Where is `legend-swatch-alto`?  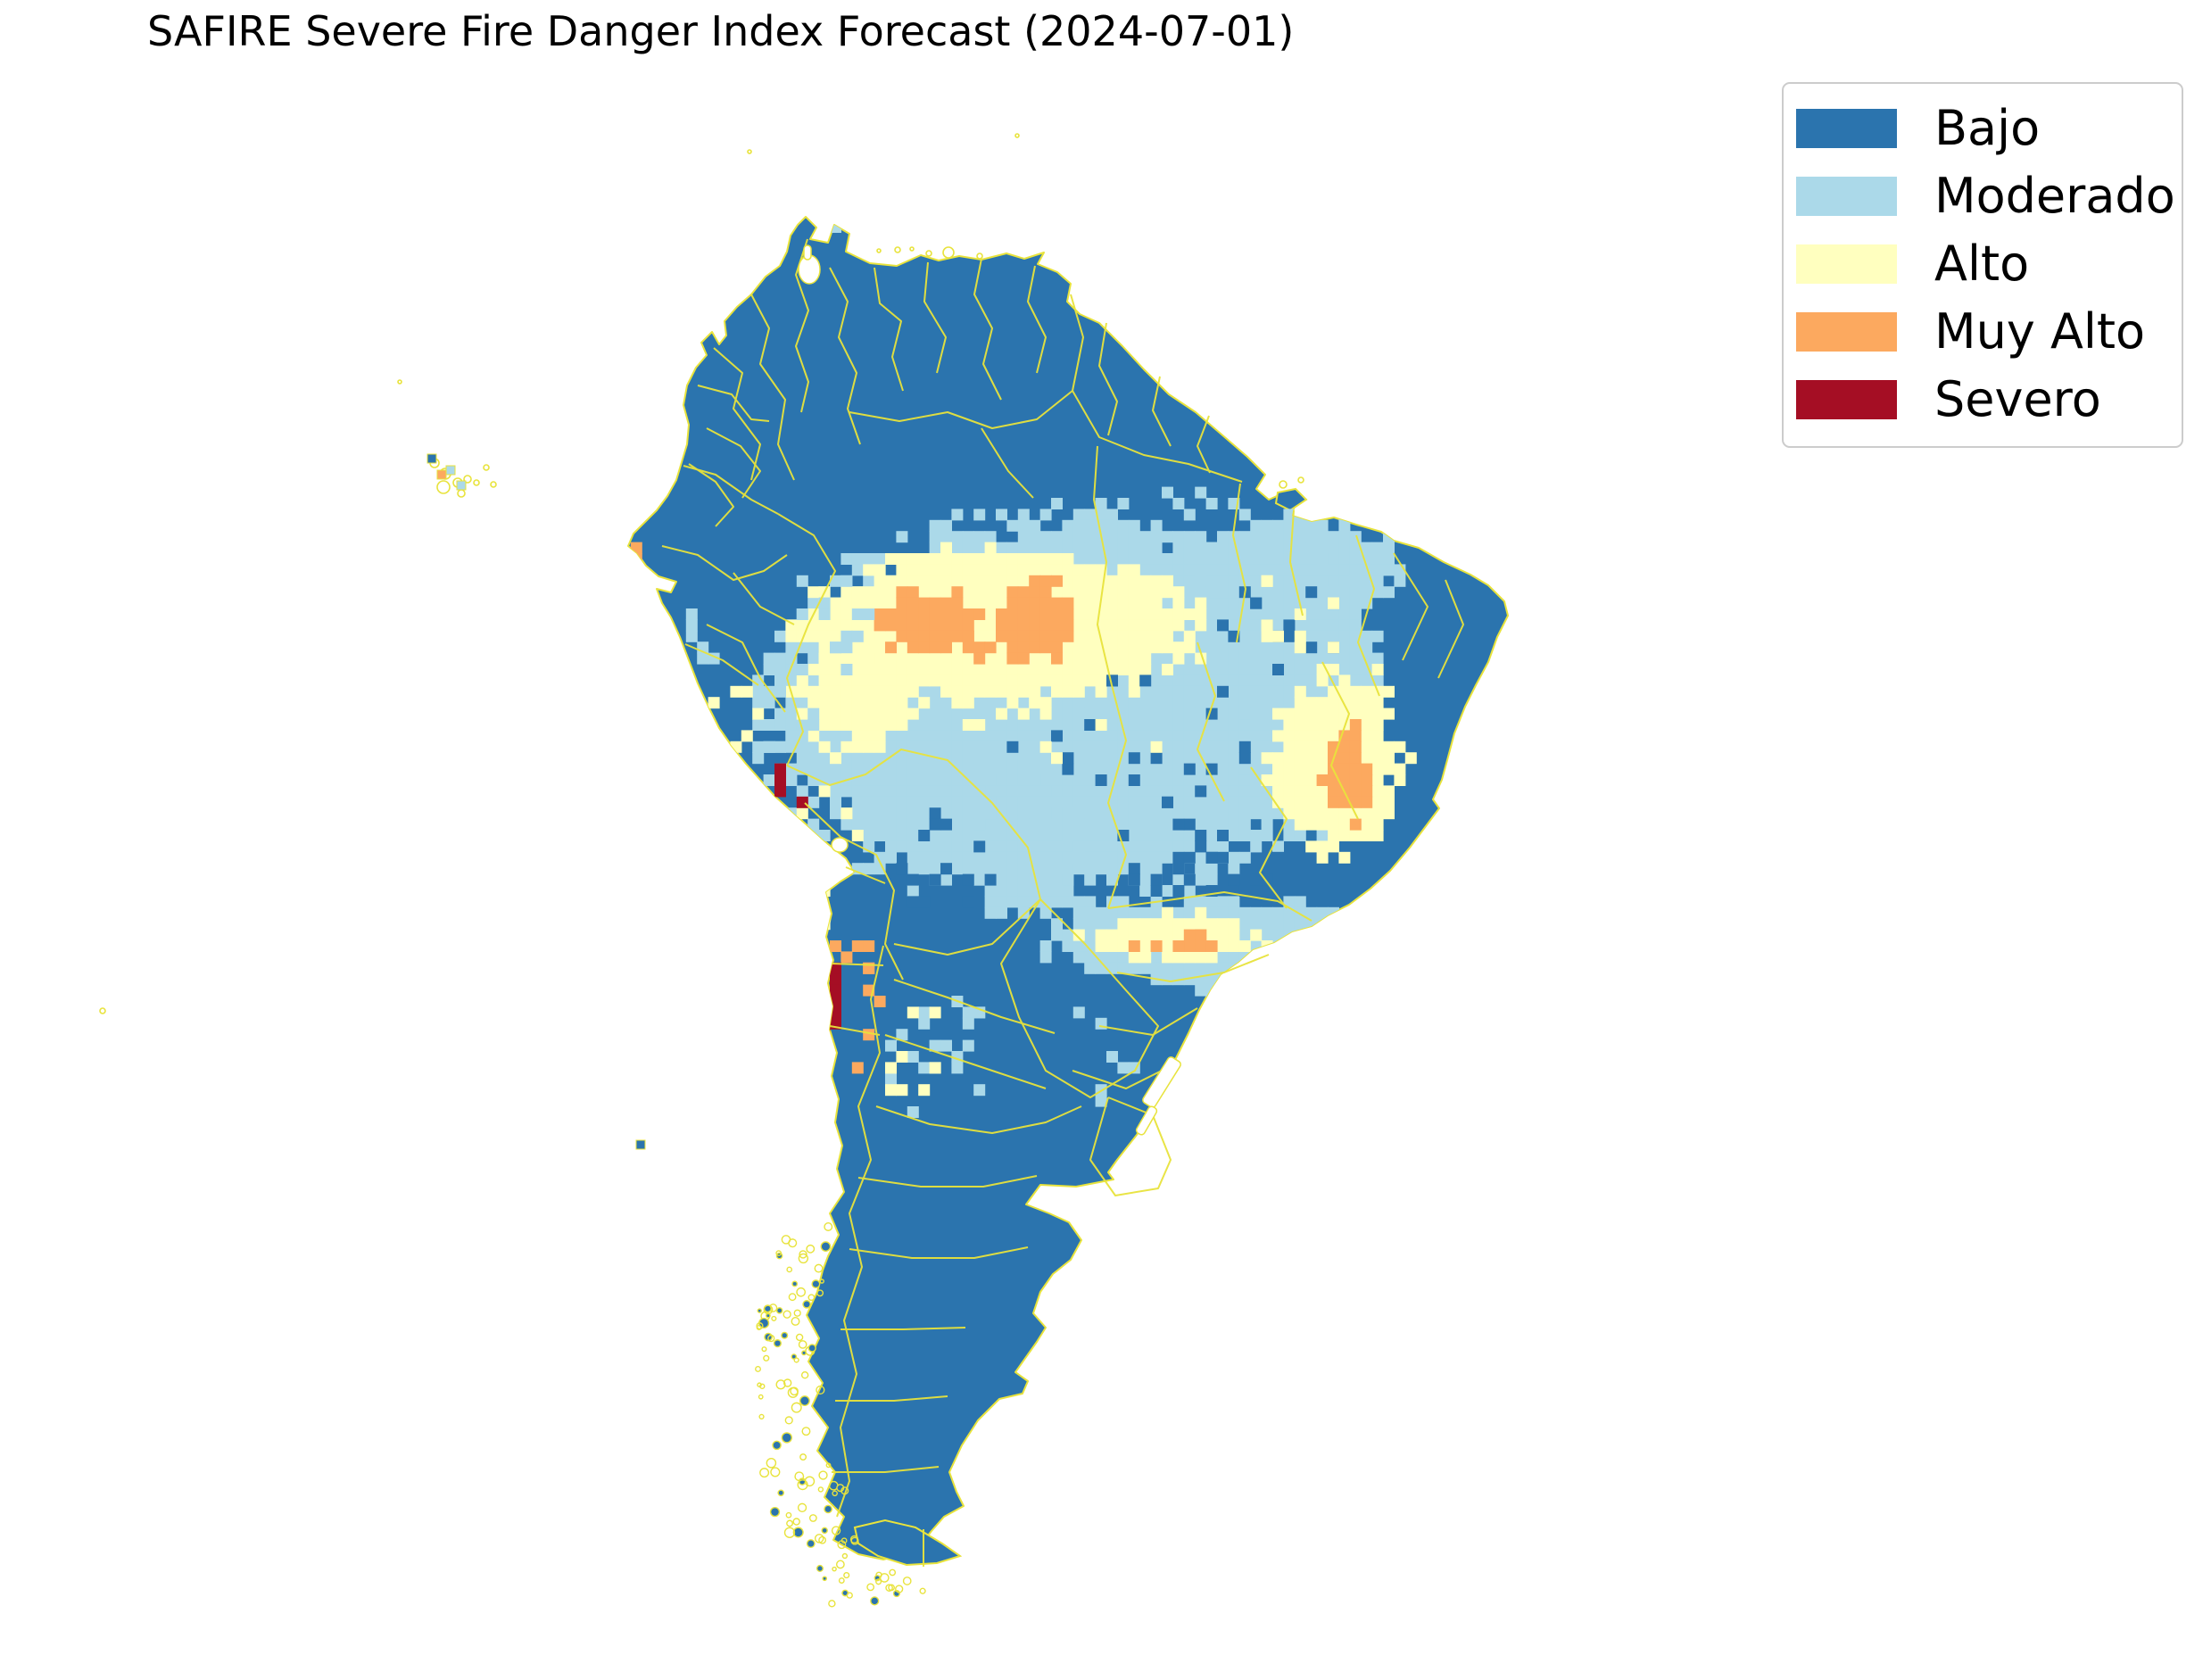 legend-swatch-alto is located at coordinates (1846, 264).